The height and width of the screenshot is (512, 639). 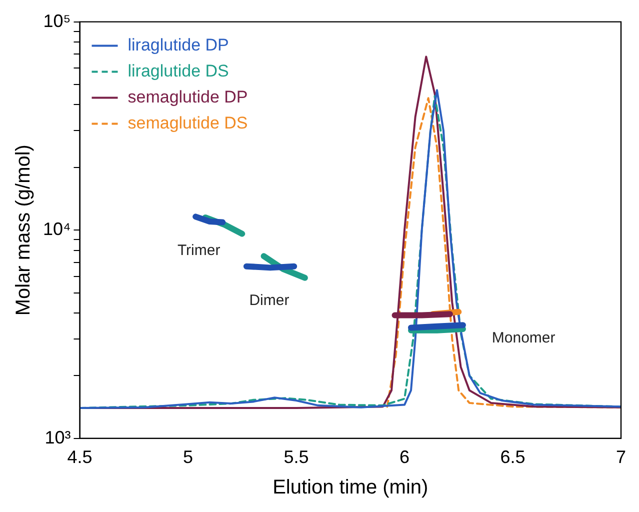 I want to click on annotation: Monomer, so click(x=524, y=338).